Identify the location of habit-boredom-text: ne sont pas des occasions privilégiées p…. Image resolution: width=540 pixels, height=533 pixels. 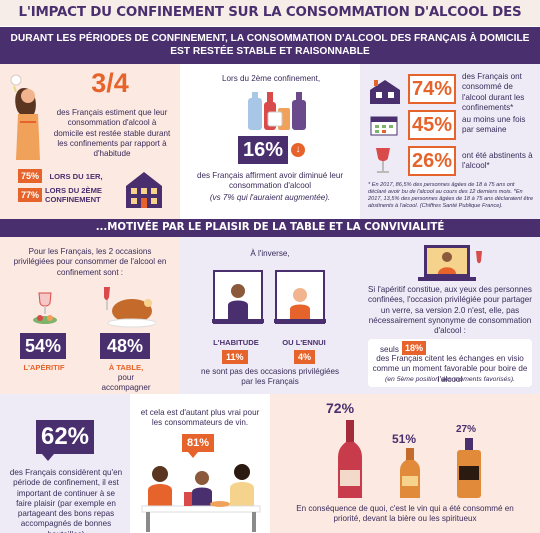
(270, 377).